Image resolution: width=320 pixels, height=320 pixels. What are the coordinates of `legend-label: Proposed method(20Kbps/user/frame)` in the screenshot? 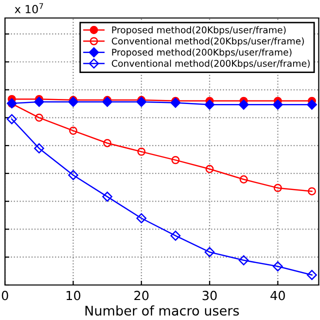 It's located at (199, 31).